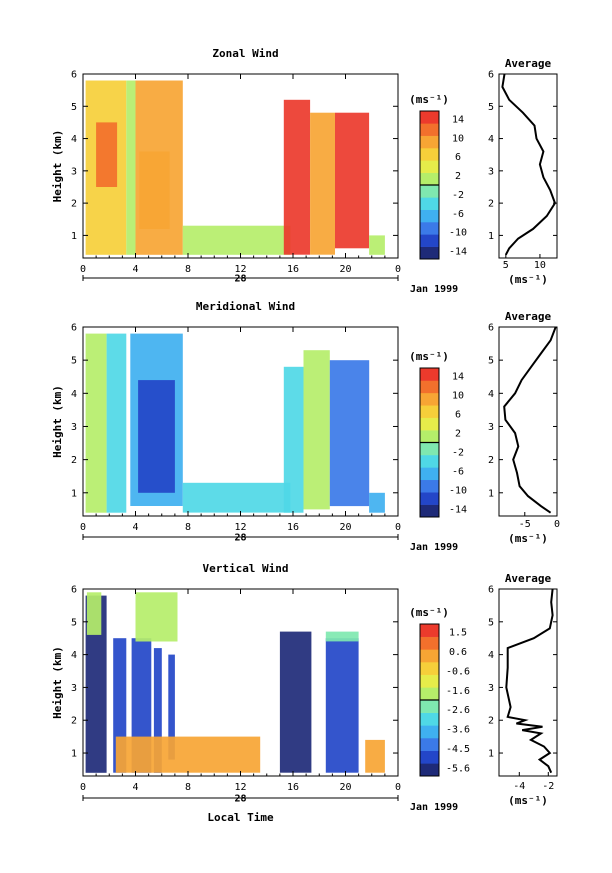 Image resolution: width=612 pixels, height=873 pixels. Describe the element at coordinates (458, 652) in the screenshot. I see `colorbar-tick-label: 0.6` at that location.